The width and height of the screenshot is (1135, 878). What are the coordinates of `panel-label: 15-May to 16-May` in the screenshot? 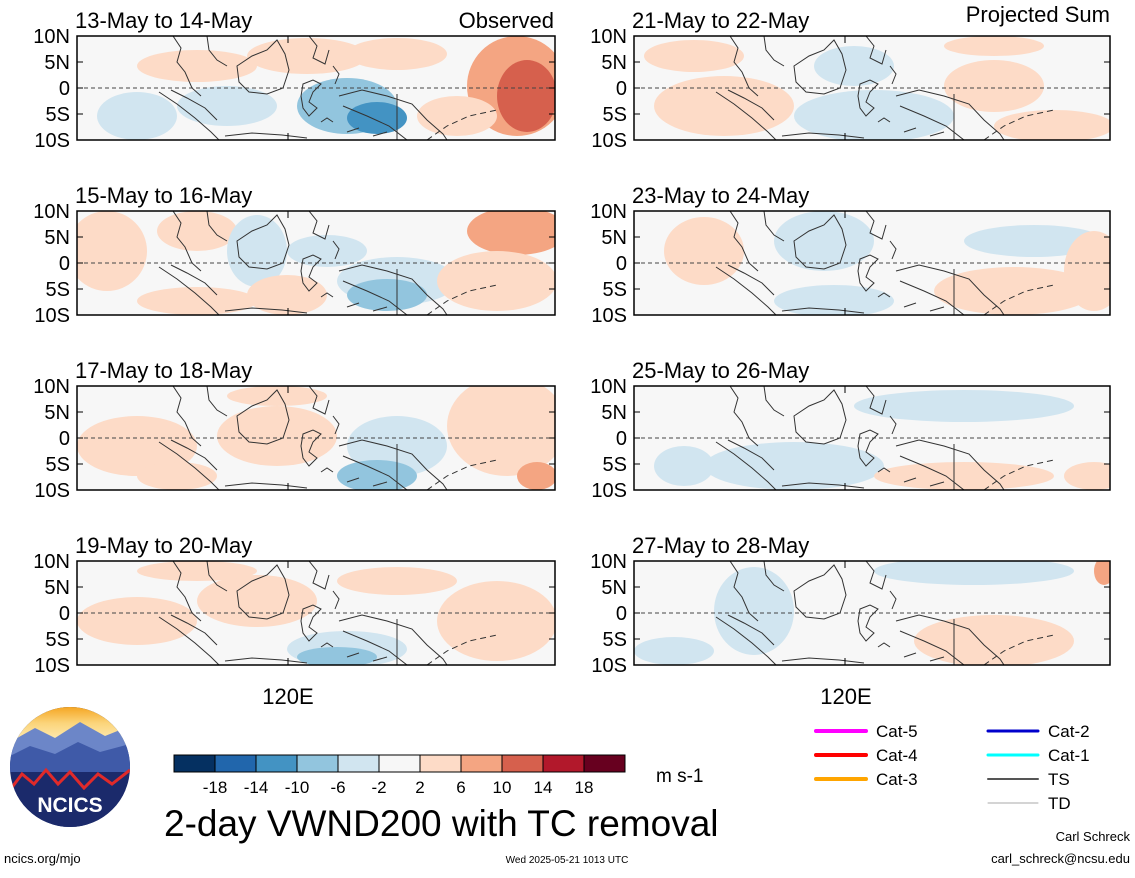 It's located at (163, 195).